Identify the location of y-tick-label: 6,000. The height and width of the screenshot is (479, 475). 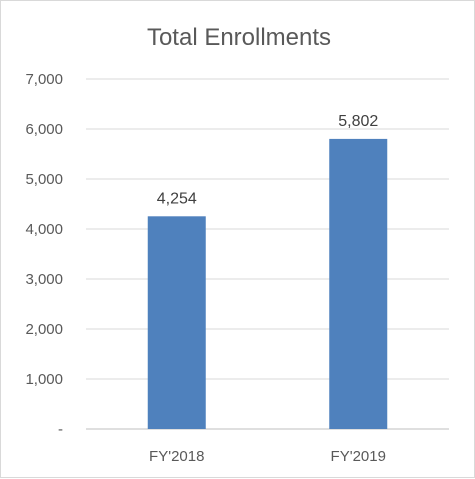
(44, 129).